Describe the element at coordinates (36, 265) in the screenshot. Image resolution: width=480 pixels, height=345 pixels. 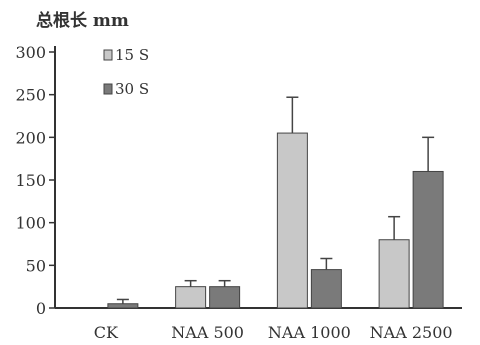
I see `y-tick-label: 50` at that location.